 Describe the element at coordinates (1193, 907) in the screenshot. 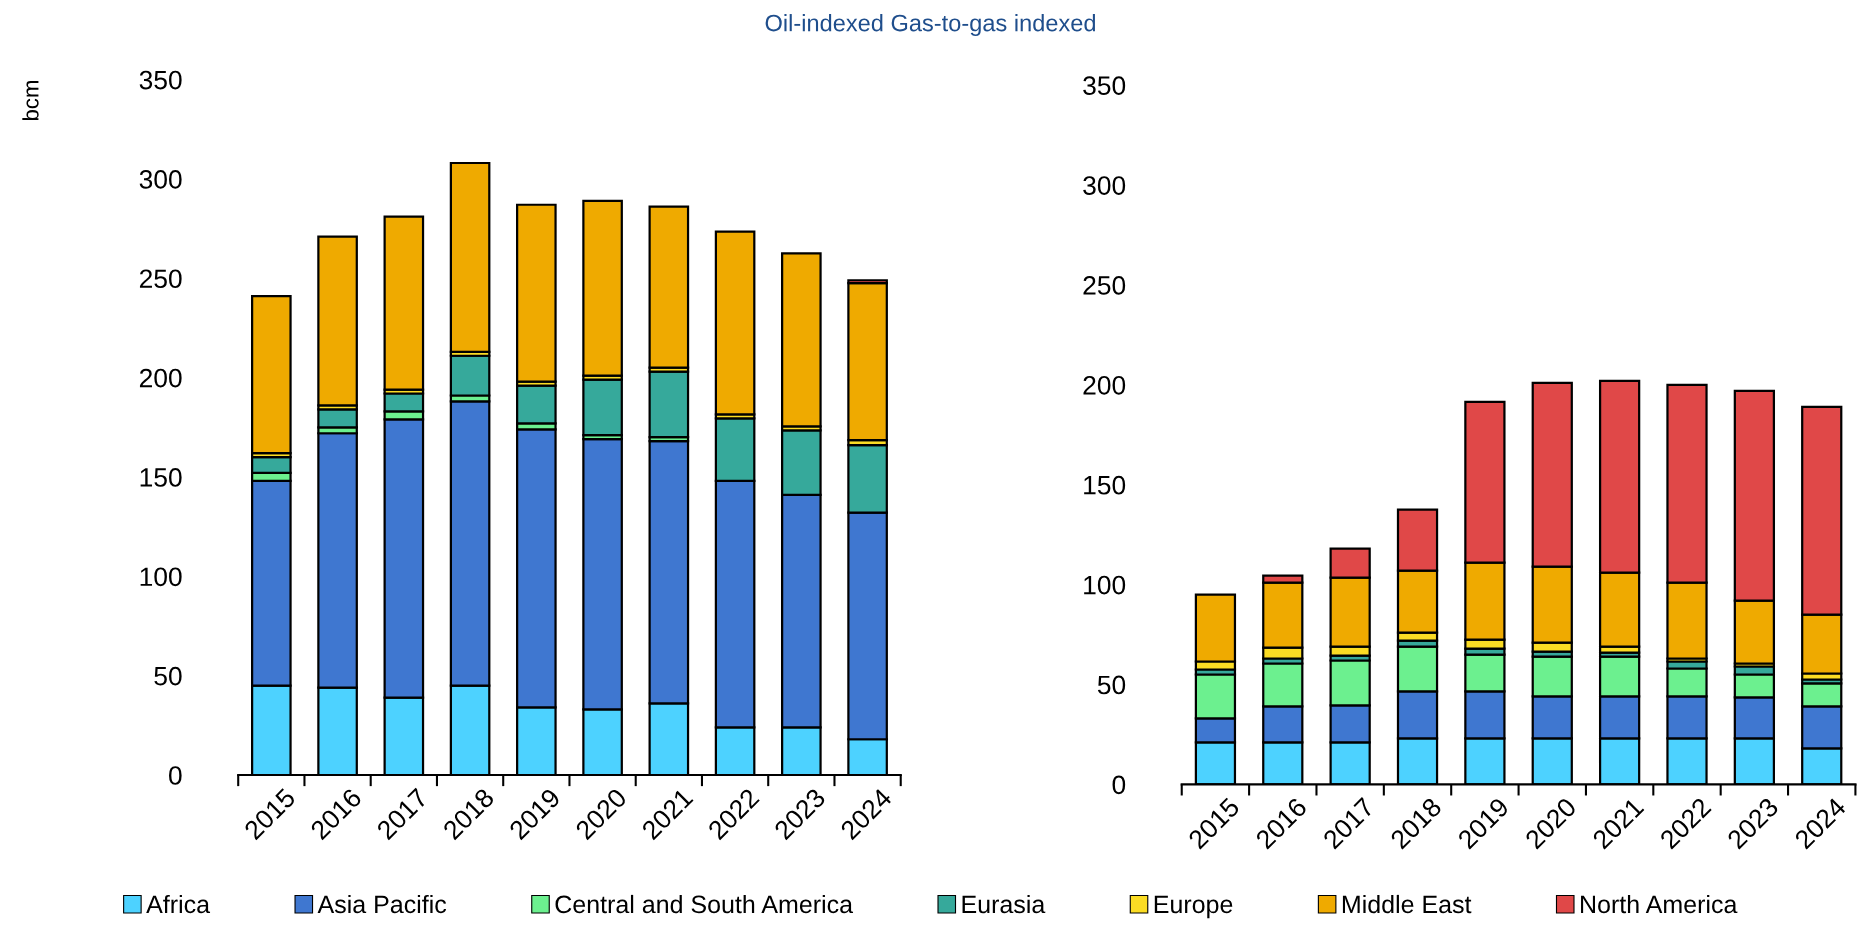

I see `legend-label: Europe` at that location.